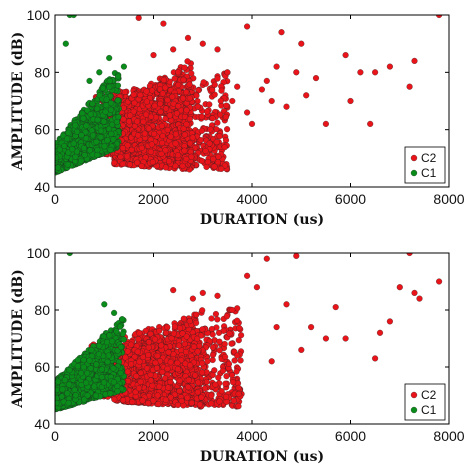 Image resolution: width=474 pixels, height=474 pixels. Describe the element at coordinates (91, 95) in the screenshot. I see `series-c1` at that location.